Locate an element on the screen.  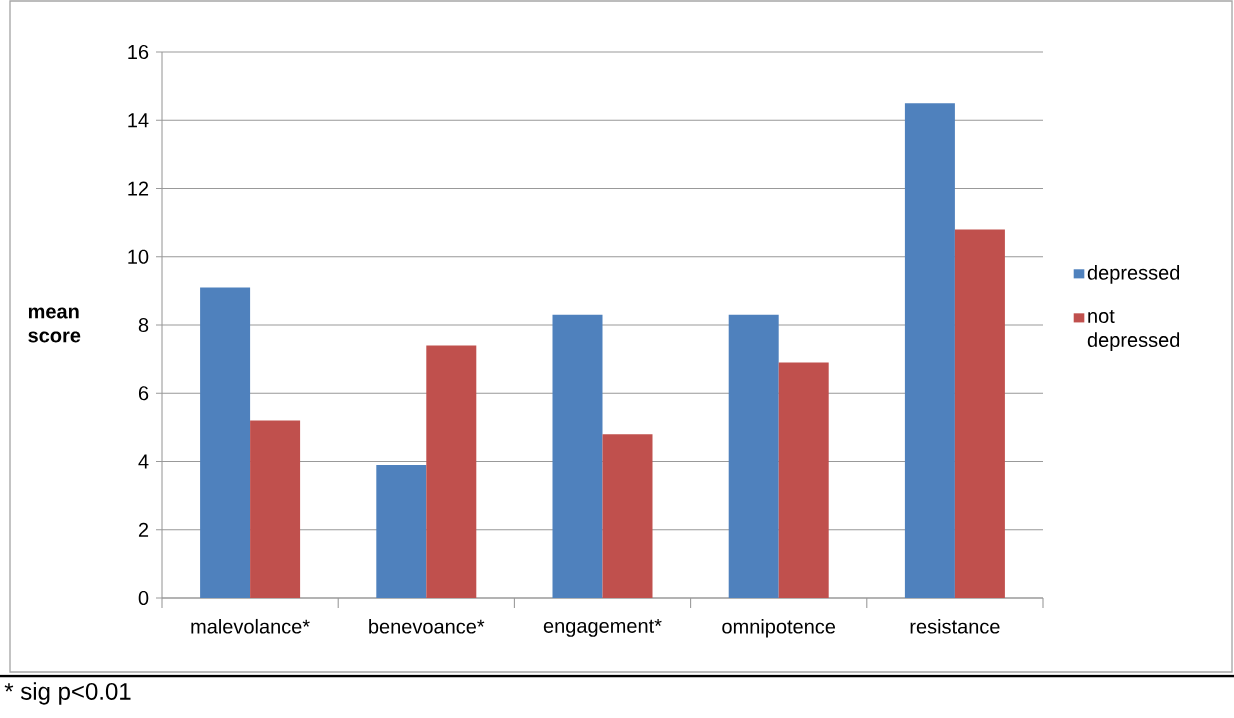
y-tick-label: 16 is located at coordinates (138, 52).